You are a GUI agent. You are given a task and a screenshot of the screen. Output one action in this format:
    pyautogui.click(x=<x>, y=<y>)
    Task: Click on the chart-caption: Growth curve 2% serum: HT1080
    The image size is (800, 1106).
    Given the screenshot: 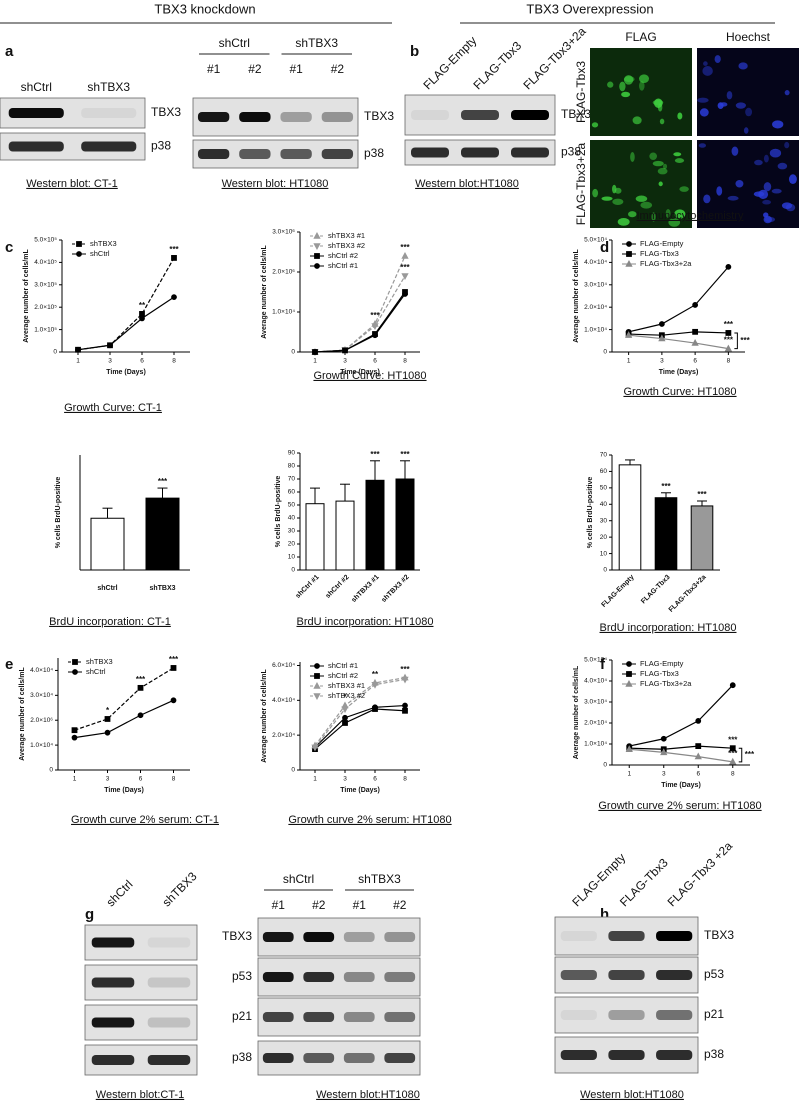 What is the action you would take?
    pyautogui.click(x=679, y=806)
    